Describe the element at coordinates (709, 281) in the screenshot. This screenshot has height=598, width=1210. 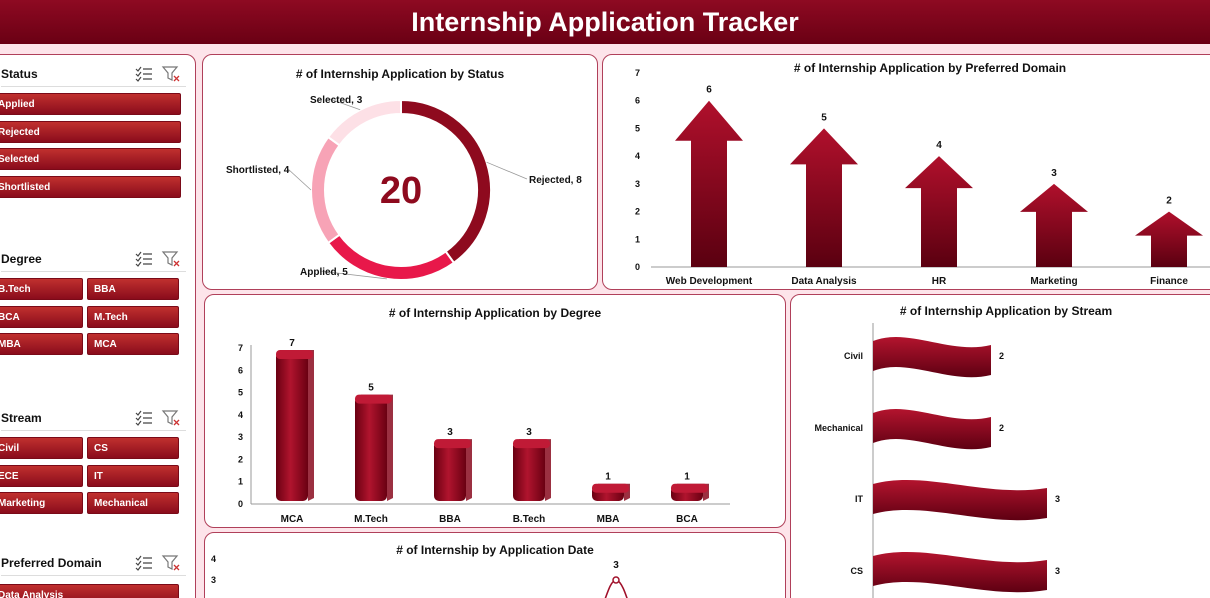
I see `x-tick-label-web-development: Web Development` at that location.